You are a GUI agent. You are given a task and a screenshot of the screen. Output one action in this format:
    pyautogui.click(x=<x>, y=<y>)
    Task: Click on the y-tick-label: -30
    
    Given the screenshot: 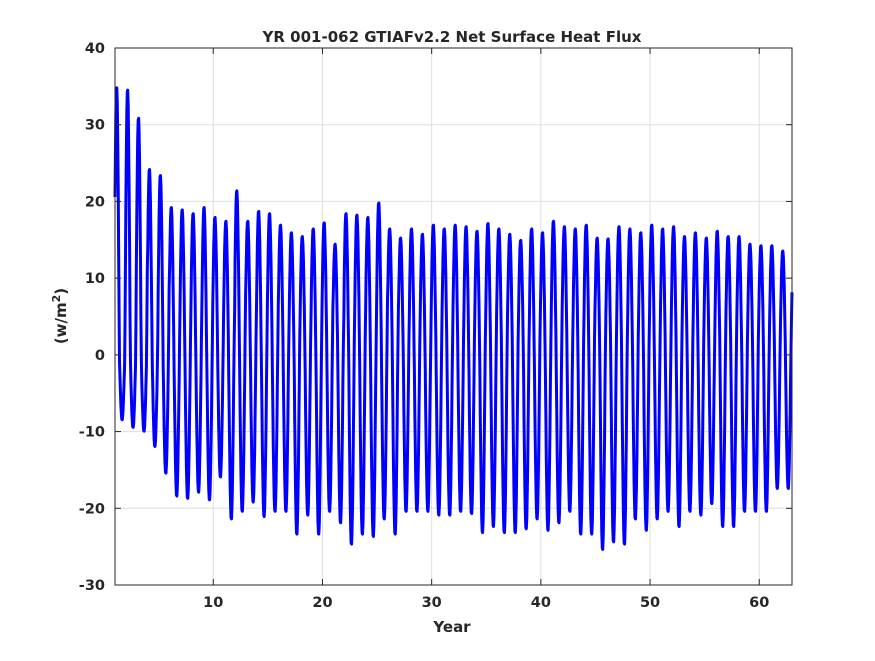 What is the action you would take?
    pyautogui.click(x=92, y=586)
    